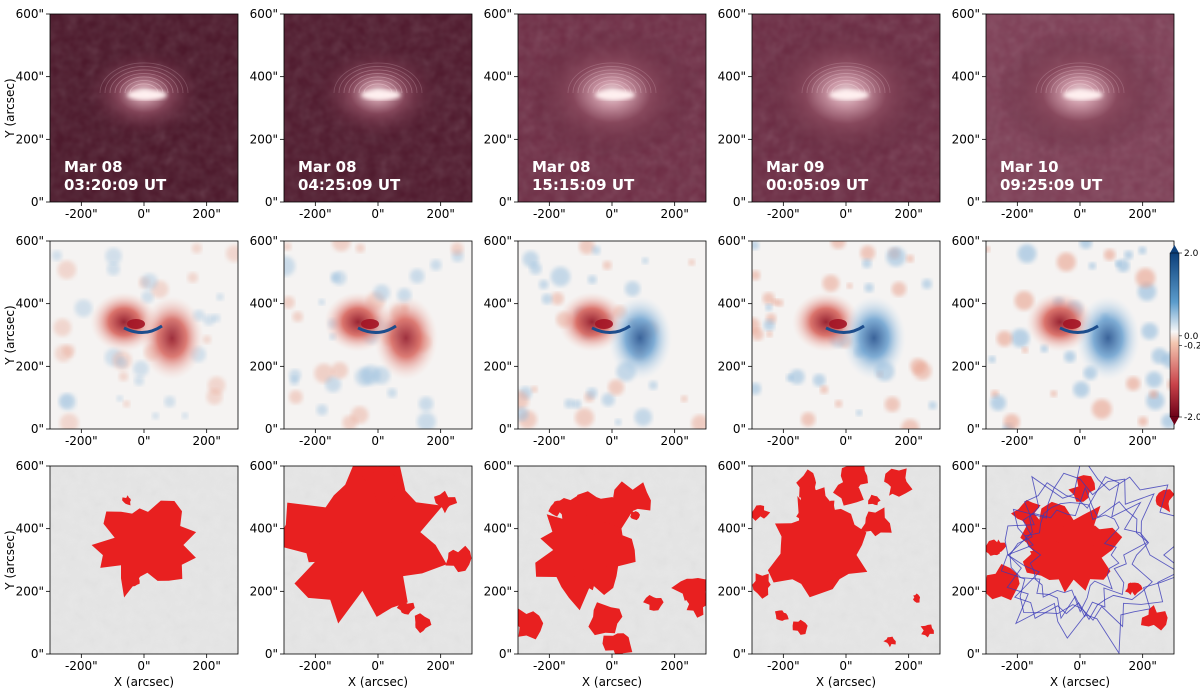 This screenshot has height=688, width=1200. What do you see at coordinates (1071, 547) in the screenshot?
I see `mask-main-region` at bounding box center [1071, 547].